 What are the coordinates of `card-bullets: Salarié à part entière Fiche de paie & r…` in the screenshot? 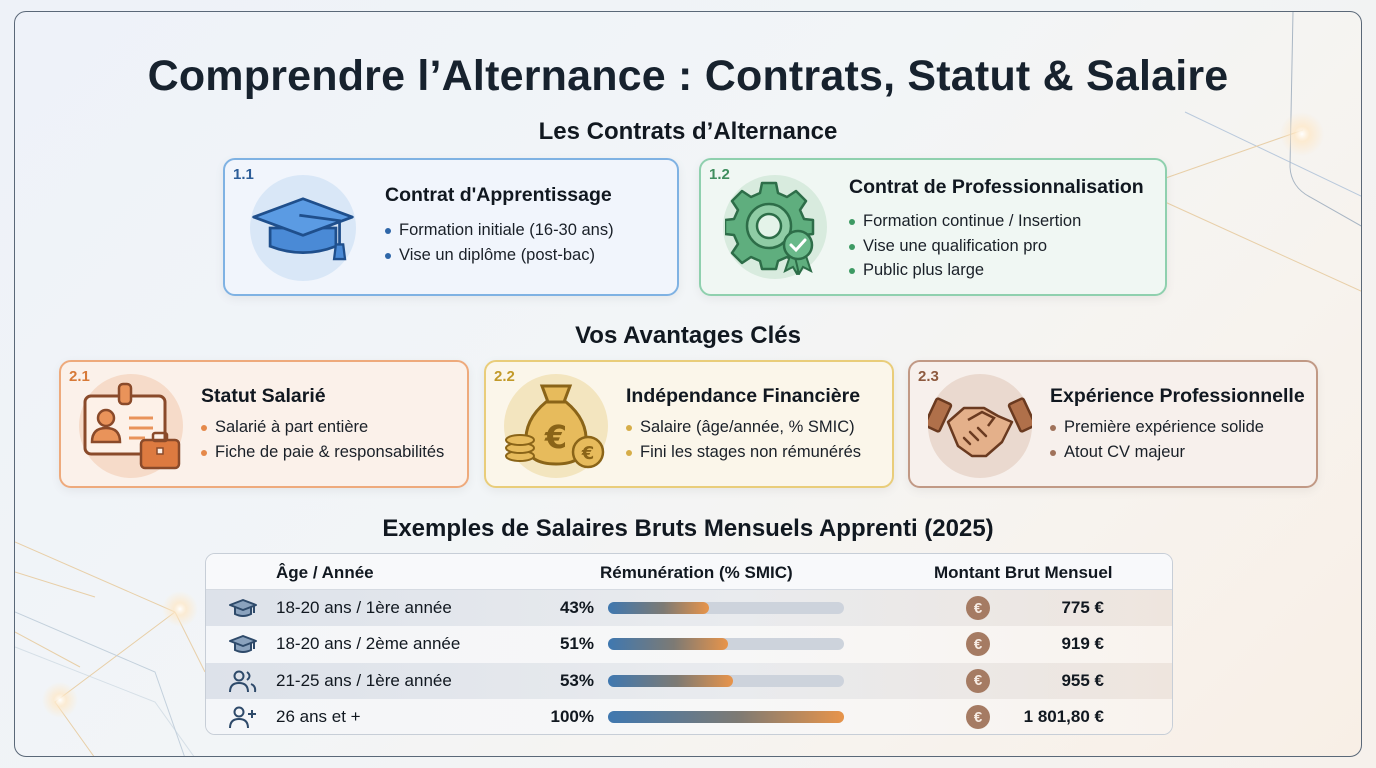 It's located at (321, 439).